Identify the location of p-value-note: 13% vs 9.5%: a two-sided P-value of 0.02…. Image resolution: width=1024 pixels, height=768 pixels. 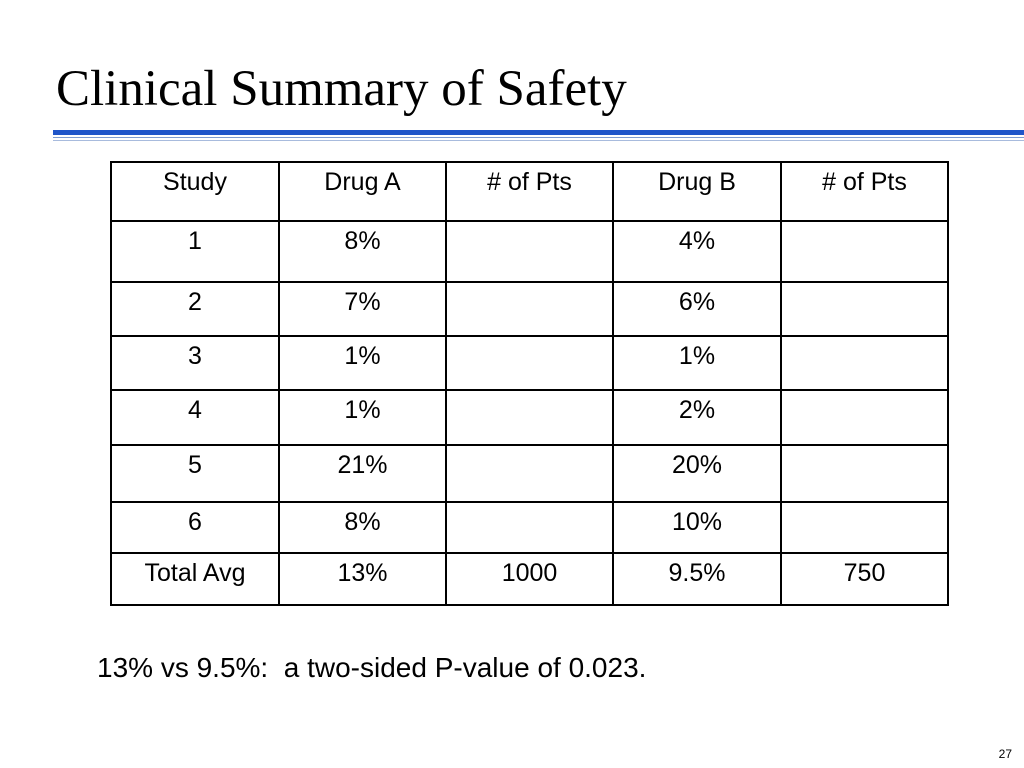
(372, 667).